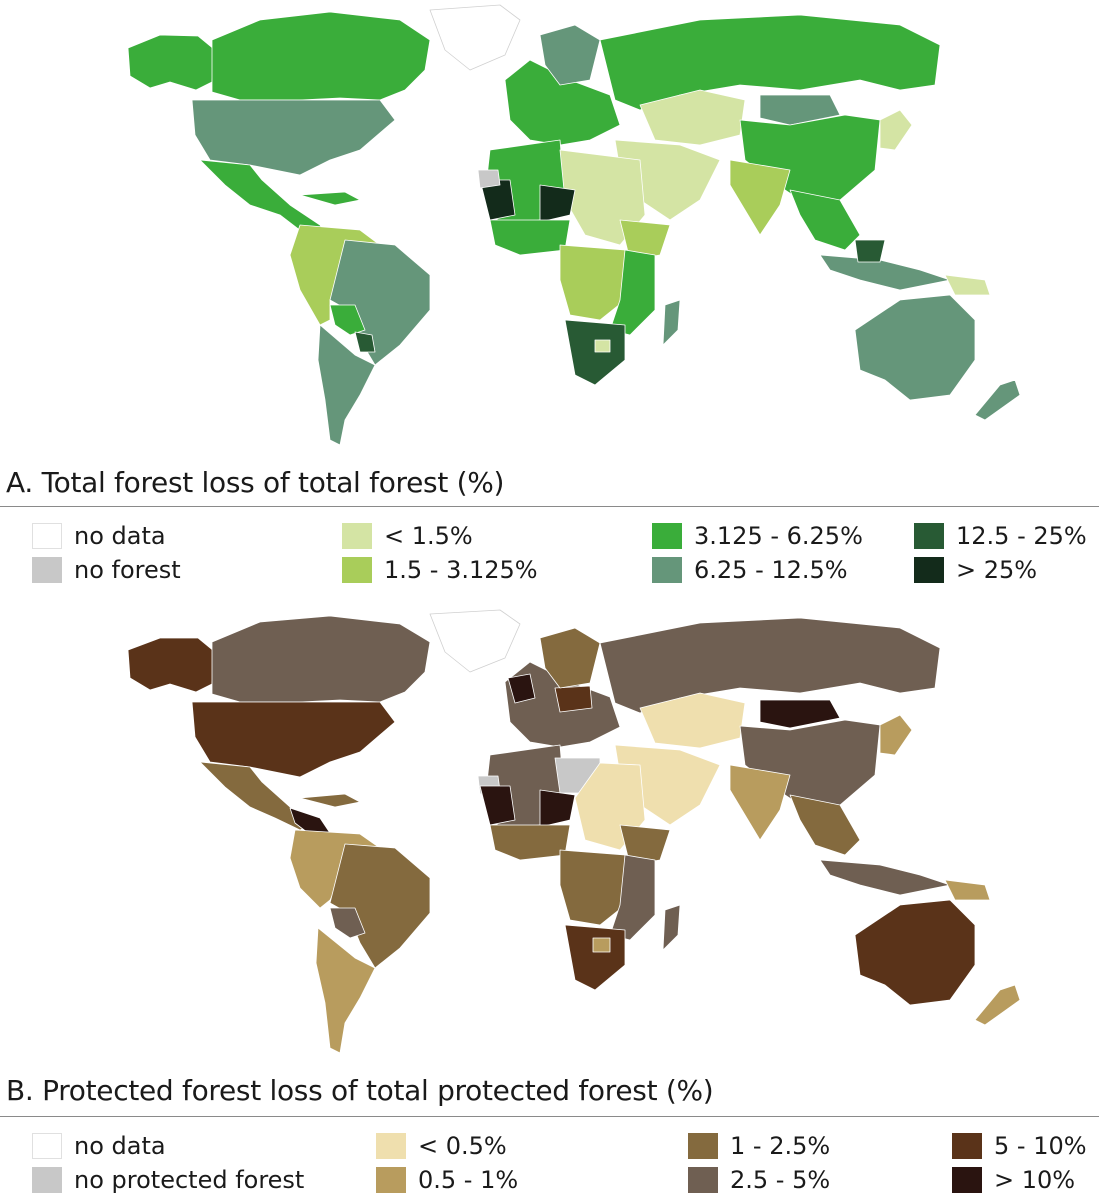 The height and width of the screenshot is (1200, 1099). I want to click on legend-b-item-lt-0-5: < 0.5%, so click(441, 1146).